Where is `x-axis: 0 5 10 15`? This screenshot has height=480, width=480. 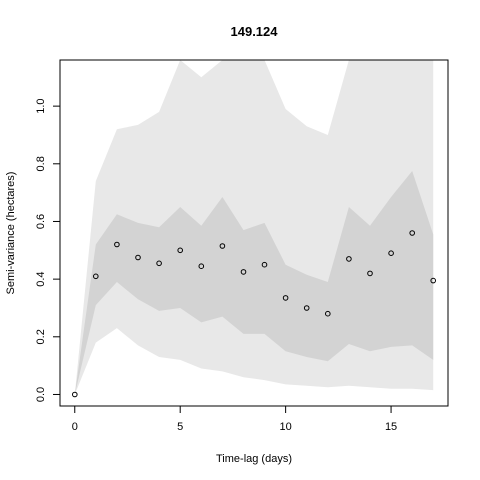
x-axis: 0 5 10 15 is located at coordinates (234, 419).